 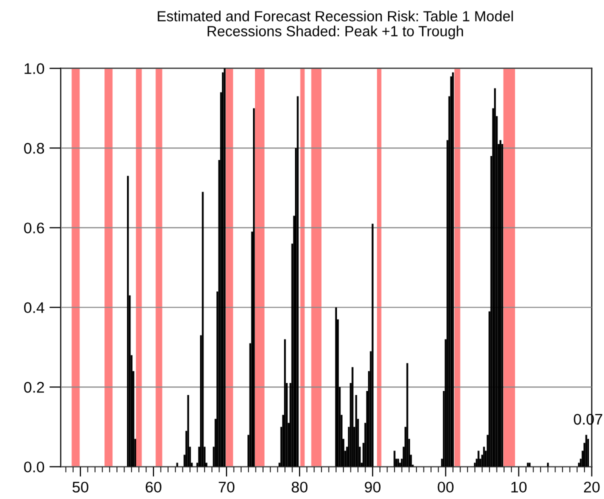 What do you see at coordinates (226, 487) in the screenshot?
I see `x-tick-label: 70` at bounding box center [226, 487].